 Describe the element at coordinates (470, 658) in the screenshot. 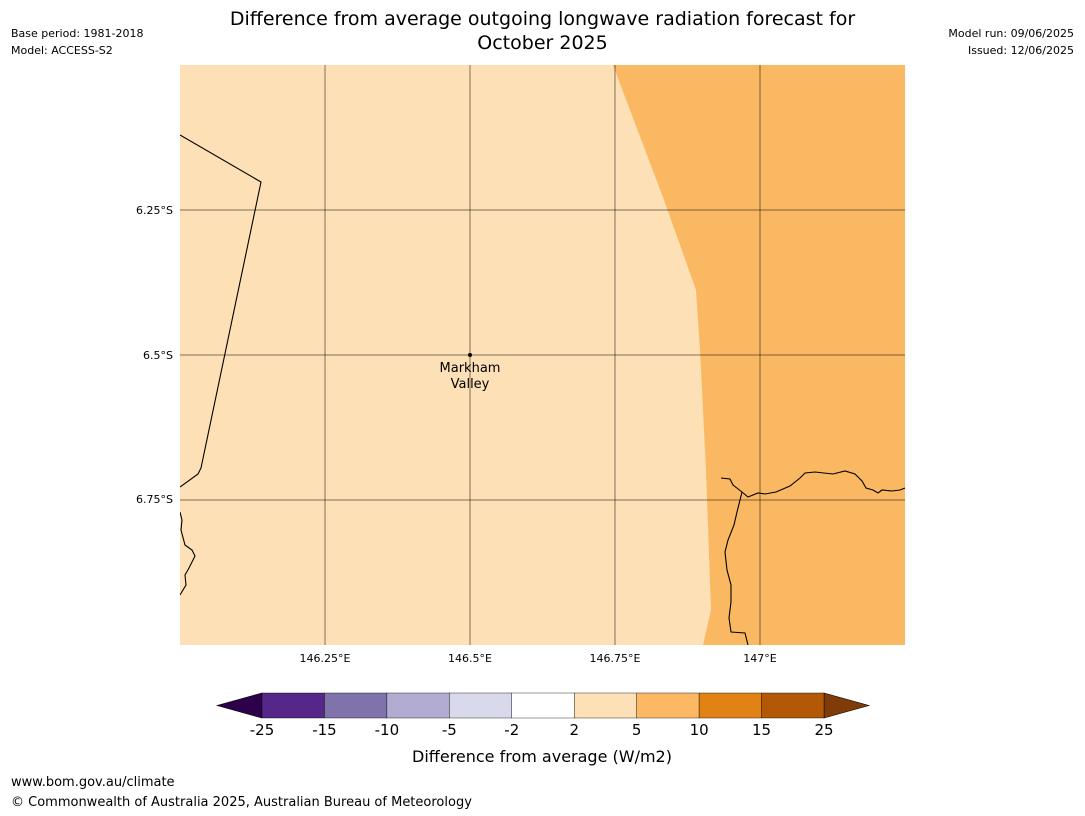

I see `lon-label: 146.5°E` at that location.